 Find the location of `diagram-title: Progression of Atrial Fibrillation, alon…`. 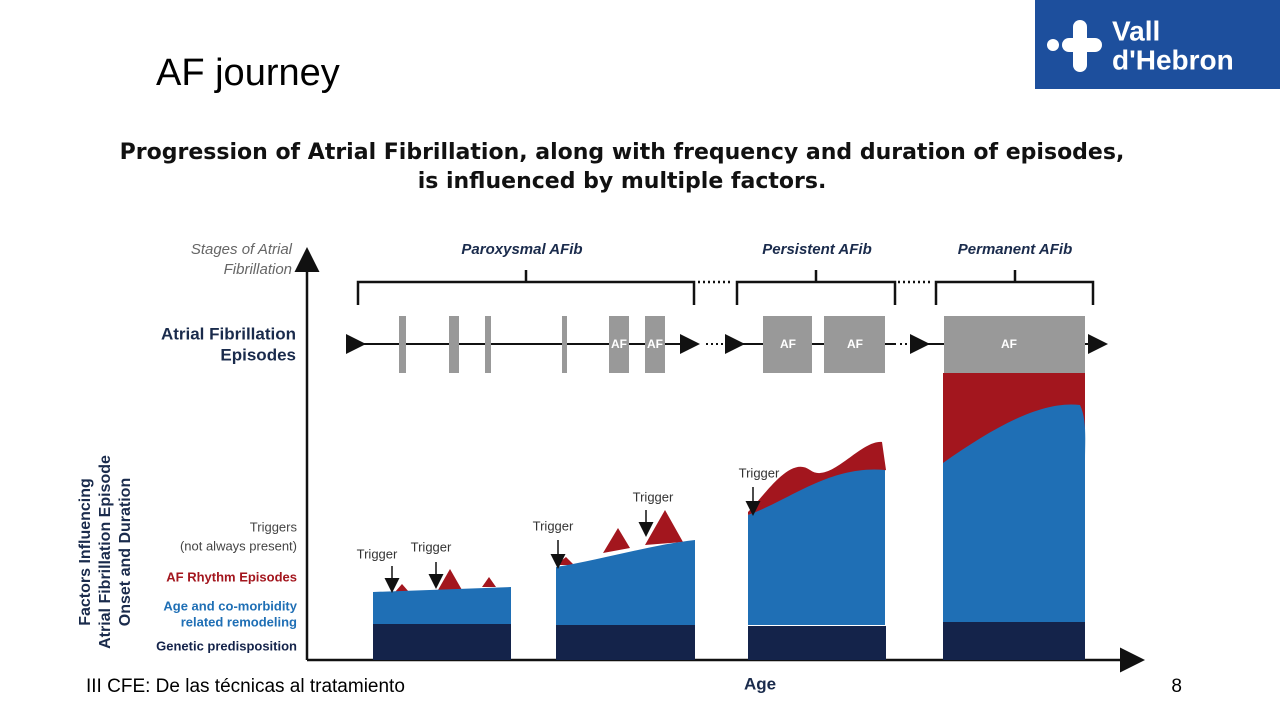

diagram-title: Progression of Atrial Fibrillation, alon… is located at coordinates (622, 152).